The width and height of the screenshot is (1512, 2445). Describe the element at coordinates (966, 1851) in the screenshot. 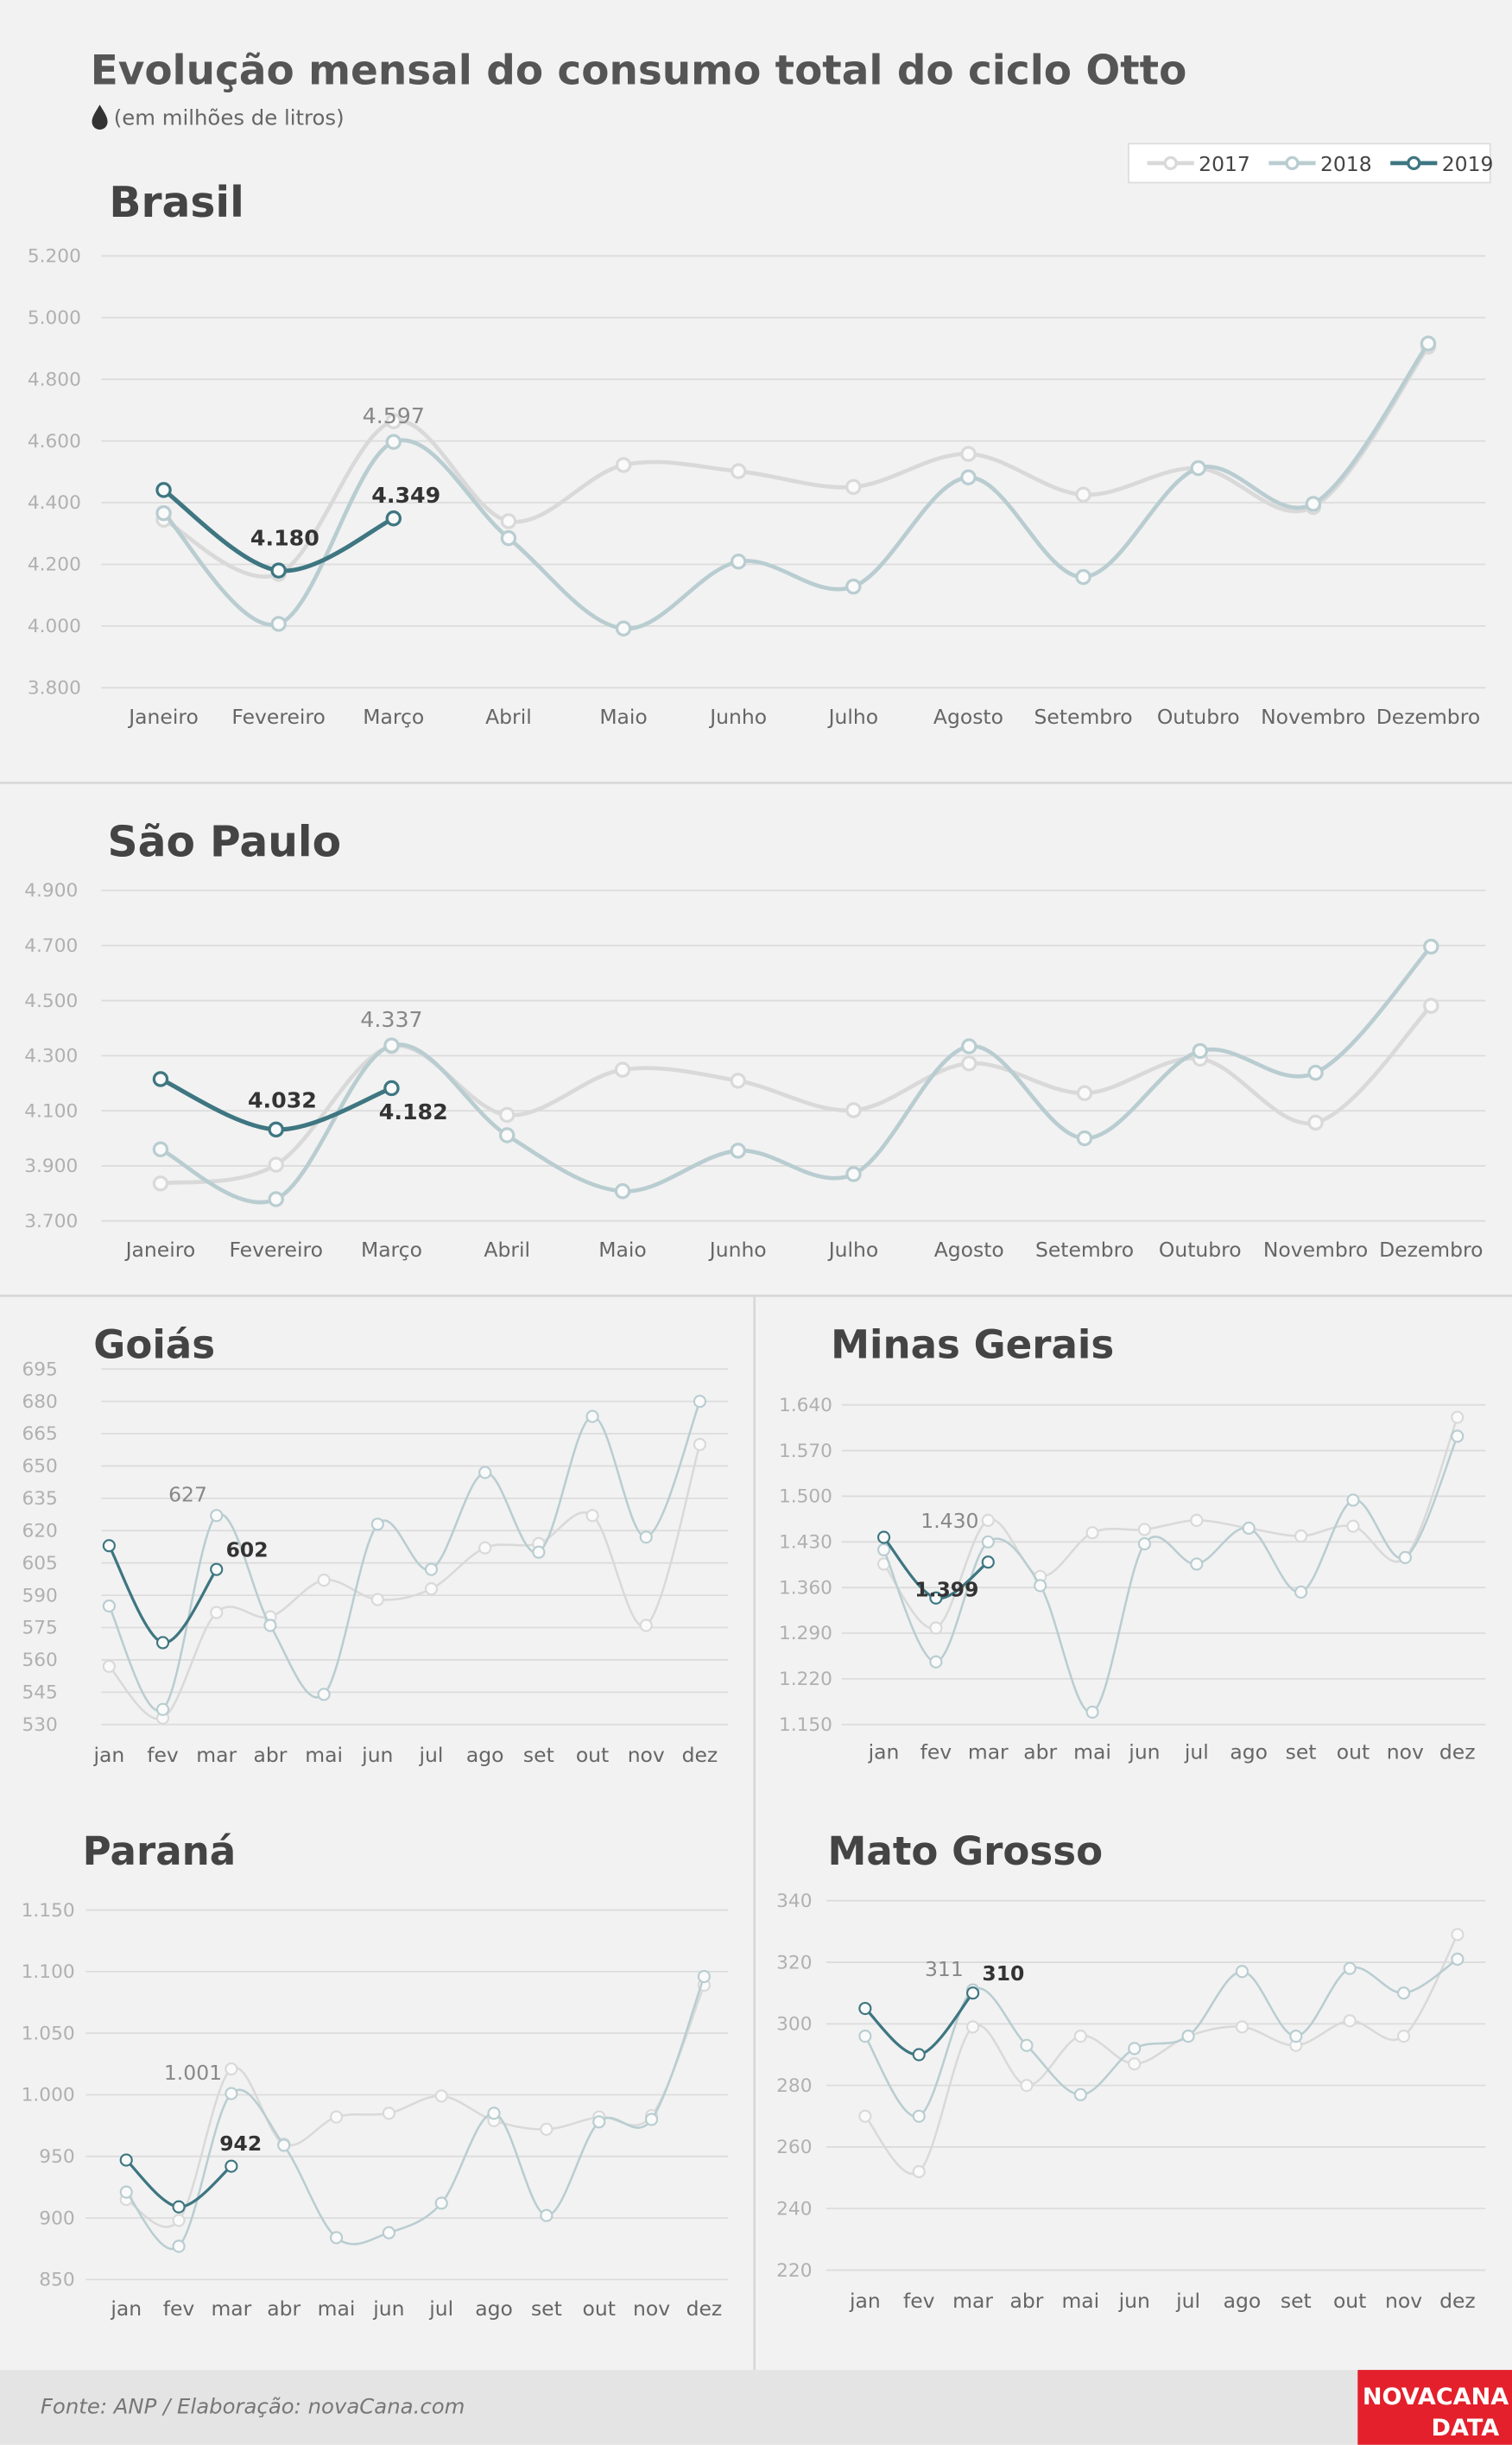

I see `chart-title: Mato Grosso` at that location.